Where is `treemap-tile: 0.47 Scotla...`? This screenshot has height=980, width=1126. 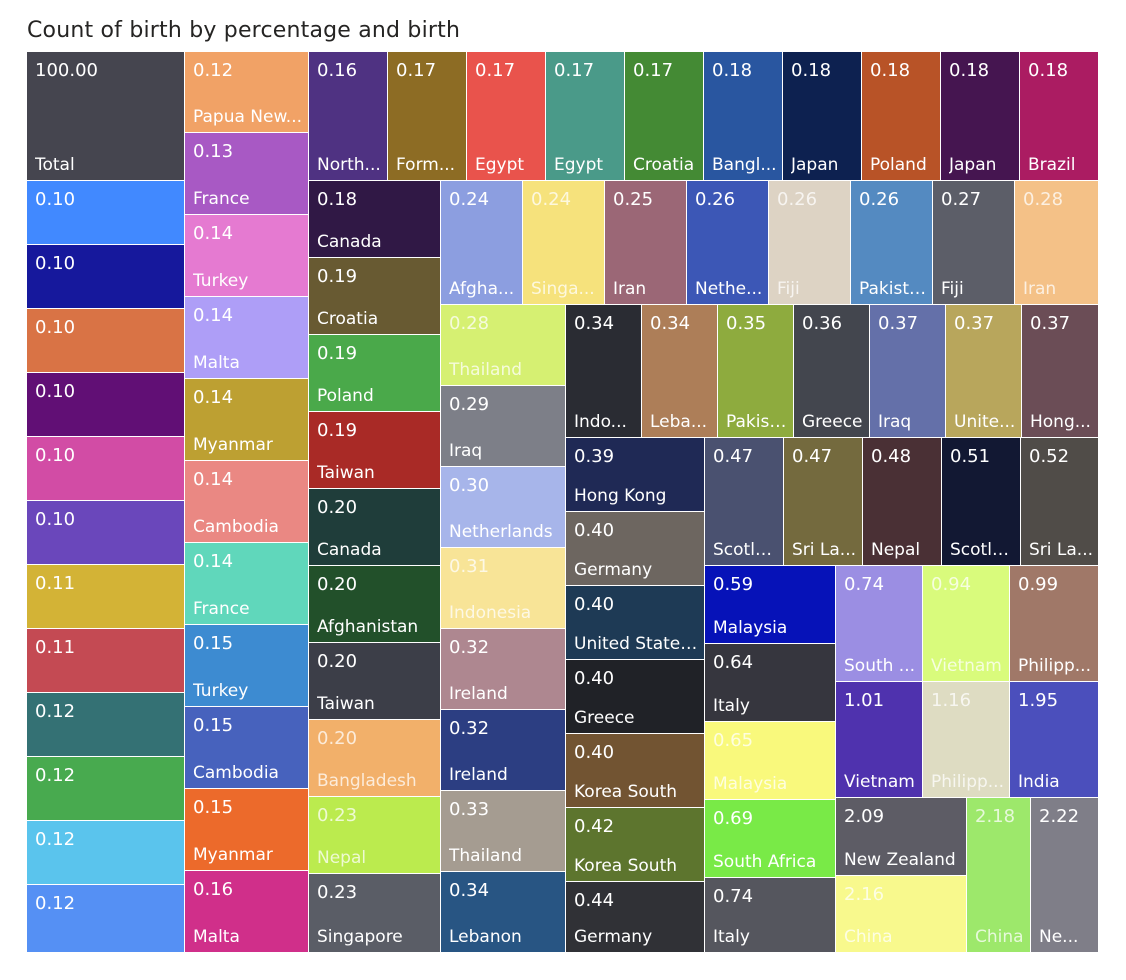 treemap-tile: 0.47 Scotla... is located at coordinates (744, 502).